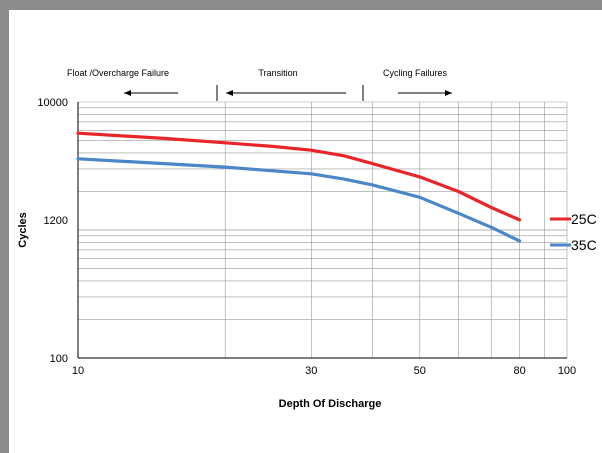 The width and height of the screenshot is (602, 453). Describe the element at coordinates (56, 221) in the screenshot. I see `y-tick-label: 1200` at that location.